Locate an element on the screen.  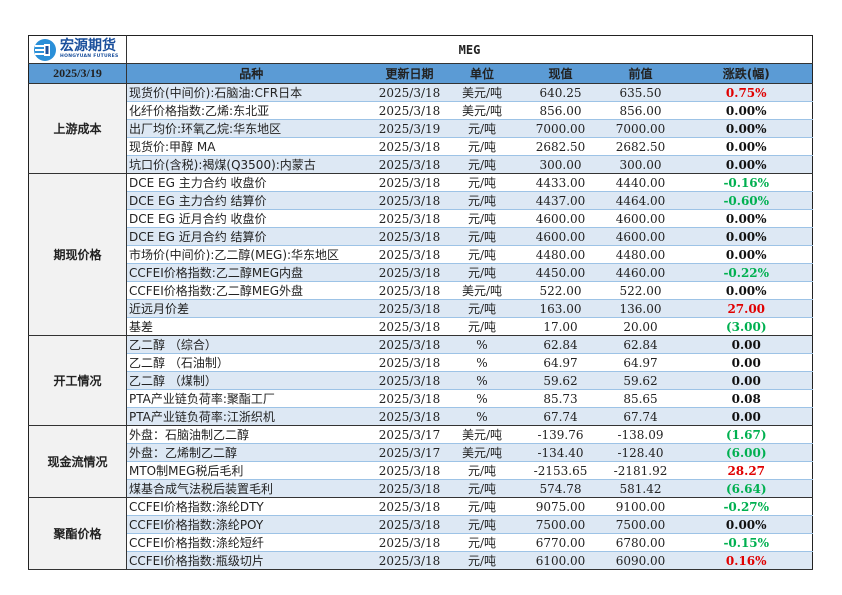
current-value: 64.97 is located at coordinates (560, 362).